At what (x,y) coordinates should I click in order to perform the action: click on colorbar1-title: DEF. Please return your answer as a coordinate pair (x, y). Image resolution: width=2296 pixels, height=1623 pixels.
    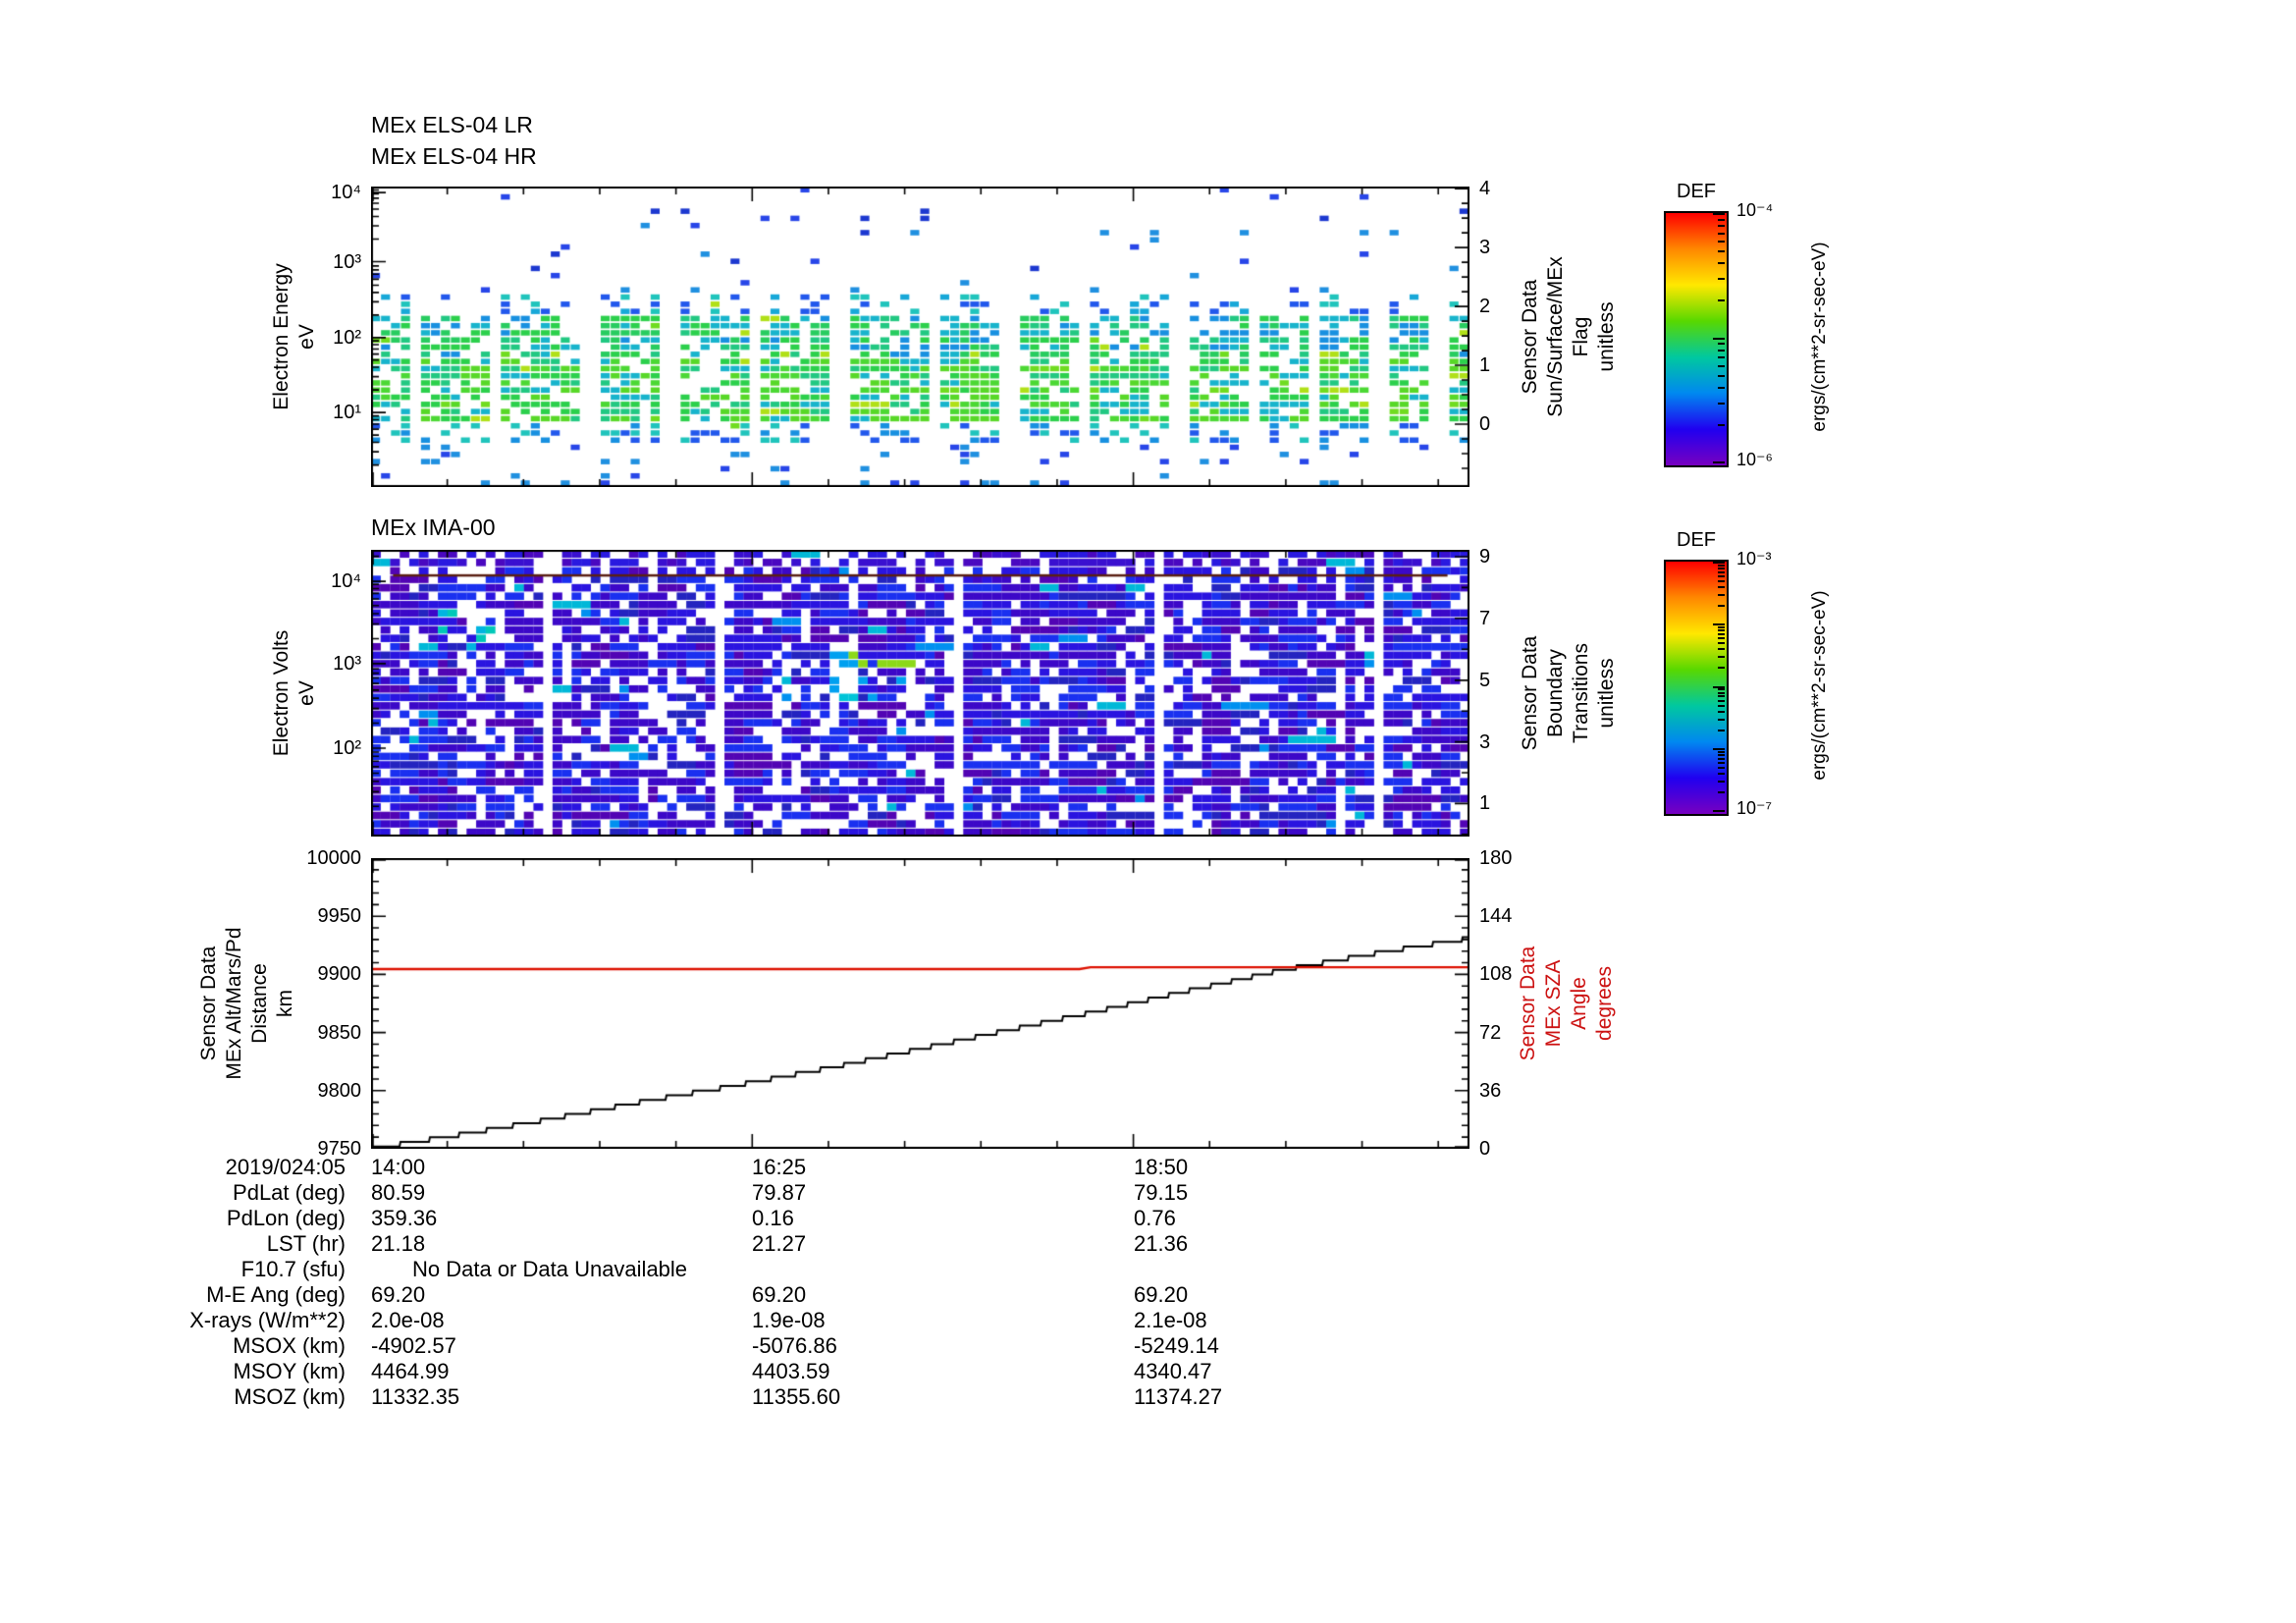
    Looking at the image, I should click on (1696, 191).